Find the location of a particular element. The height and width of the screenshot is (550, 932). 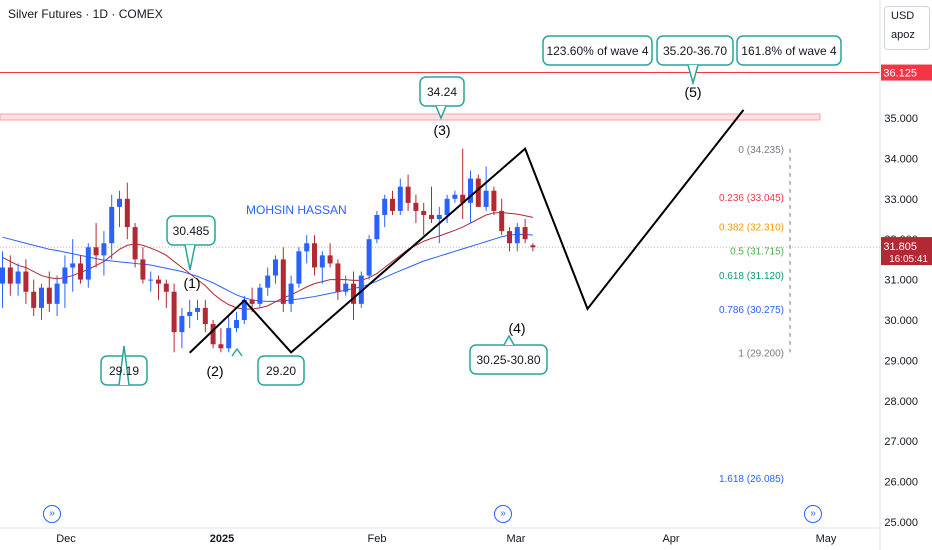

x-tick-label: May is located at coordinates (826, 539).